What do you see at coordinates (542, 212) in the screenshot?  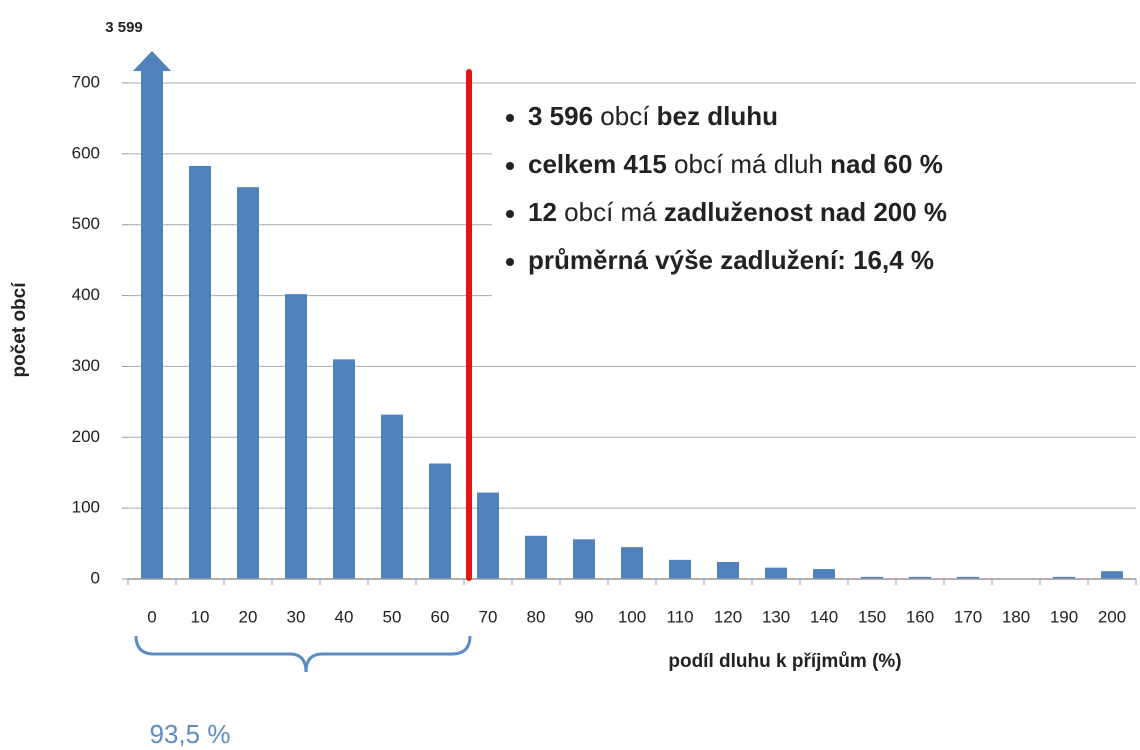 I see `annotation-run: 12` at bounding box center [542, 212].